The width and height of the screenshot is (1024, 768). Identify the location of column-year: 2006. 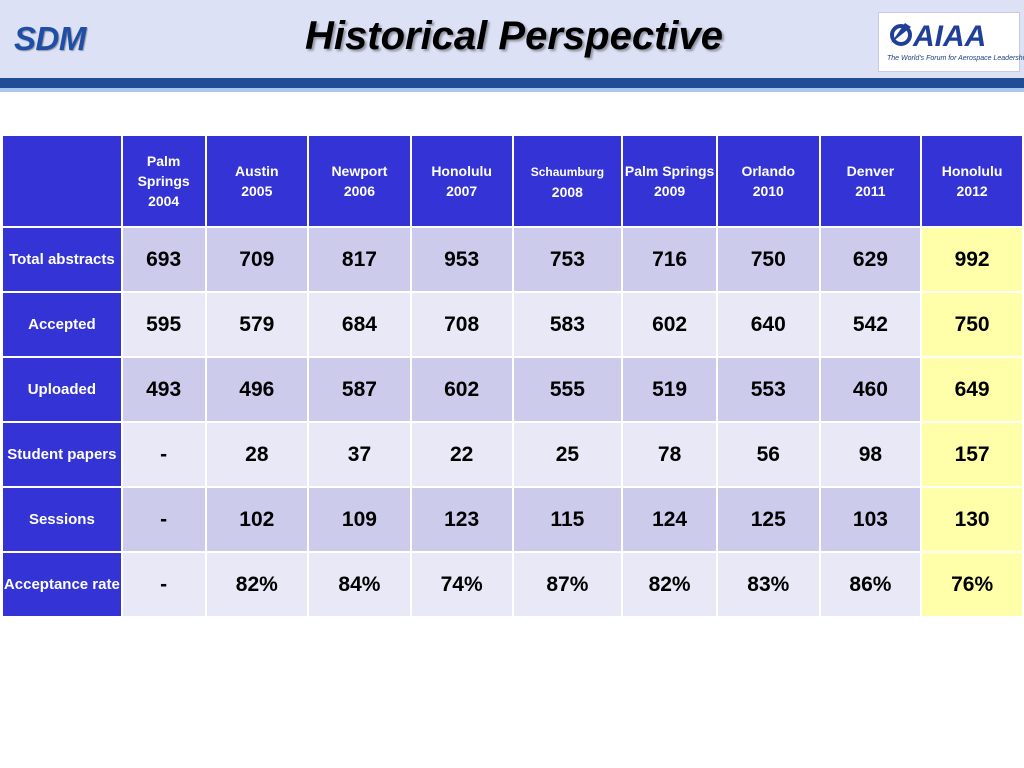
(359, 191).